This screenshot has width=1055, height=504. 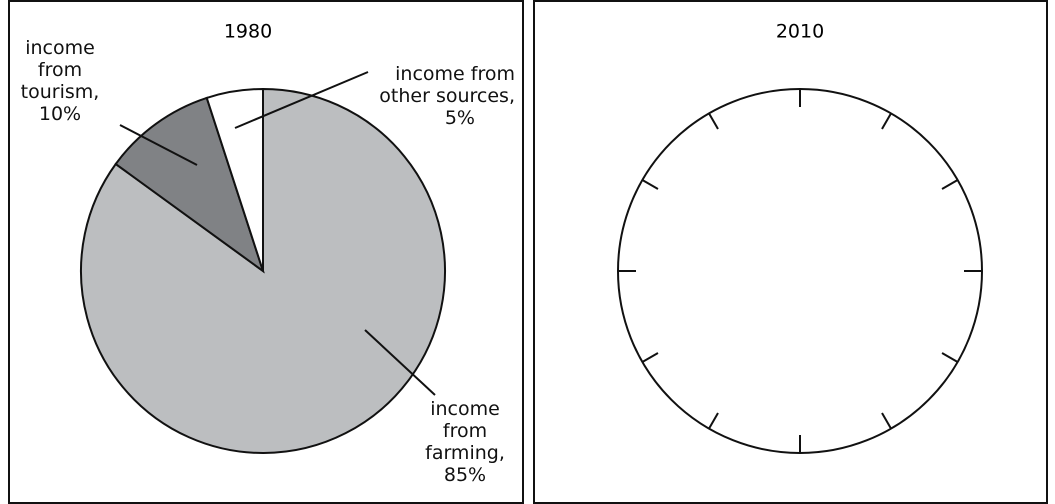 What do you see at coordinates (800, 32) in the screenshot?
I see `chart-title: 2010` at bounding box center [800, 32].